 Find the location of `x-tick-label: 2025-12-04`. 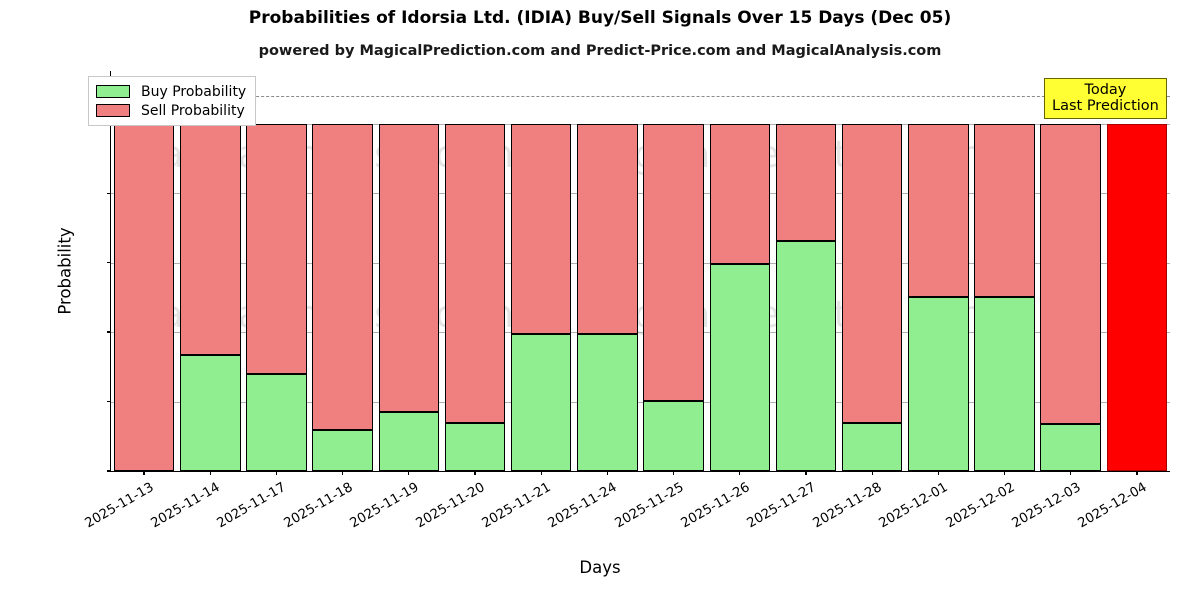

x-tick-label: 2025-12-04 is located at coordinates (1112, 506).